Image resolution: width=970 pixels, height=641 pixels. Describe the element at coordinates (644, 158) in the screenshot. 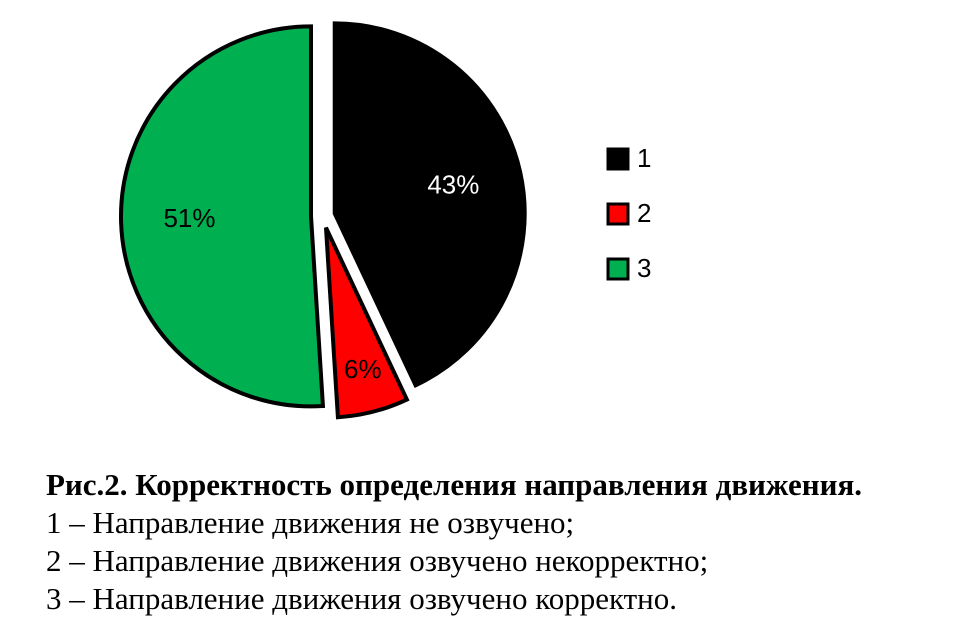

I see `legend-label-1: 1` at that location.